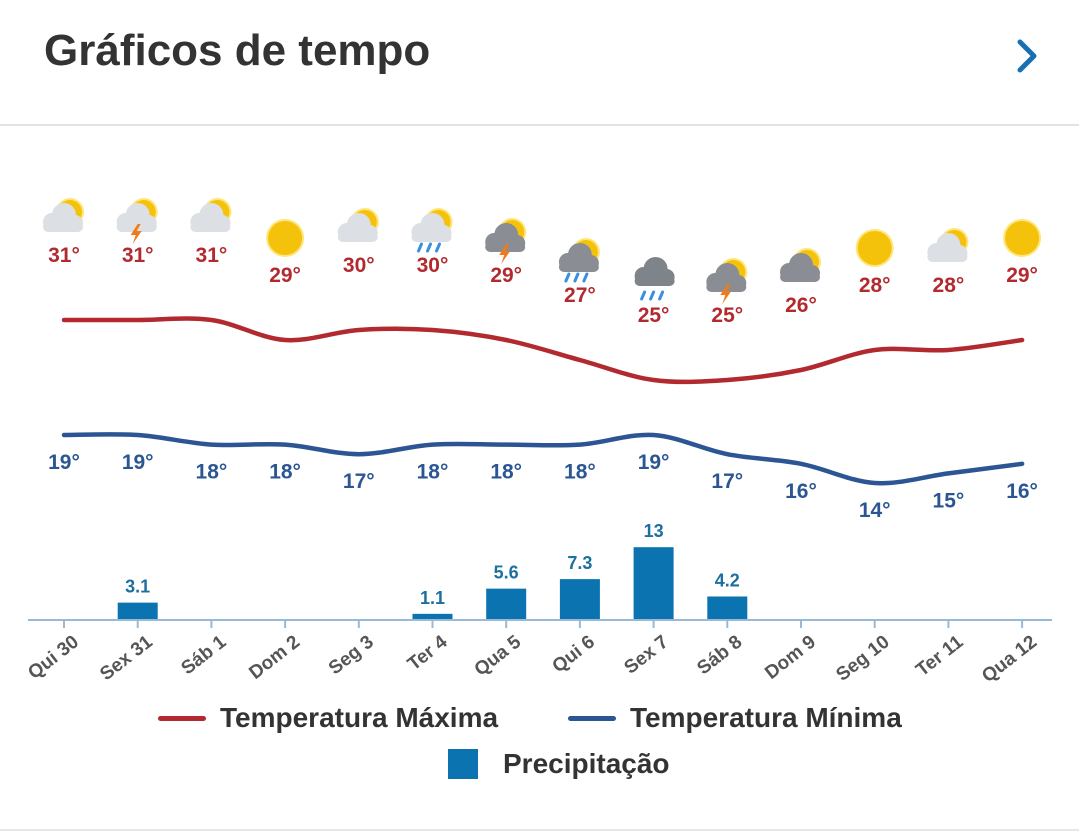 This screenshot has height=836, width=1079. I want to click on precip-value-label: 5.6, so click(506, 573).